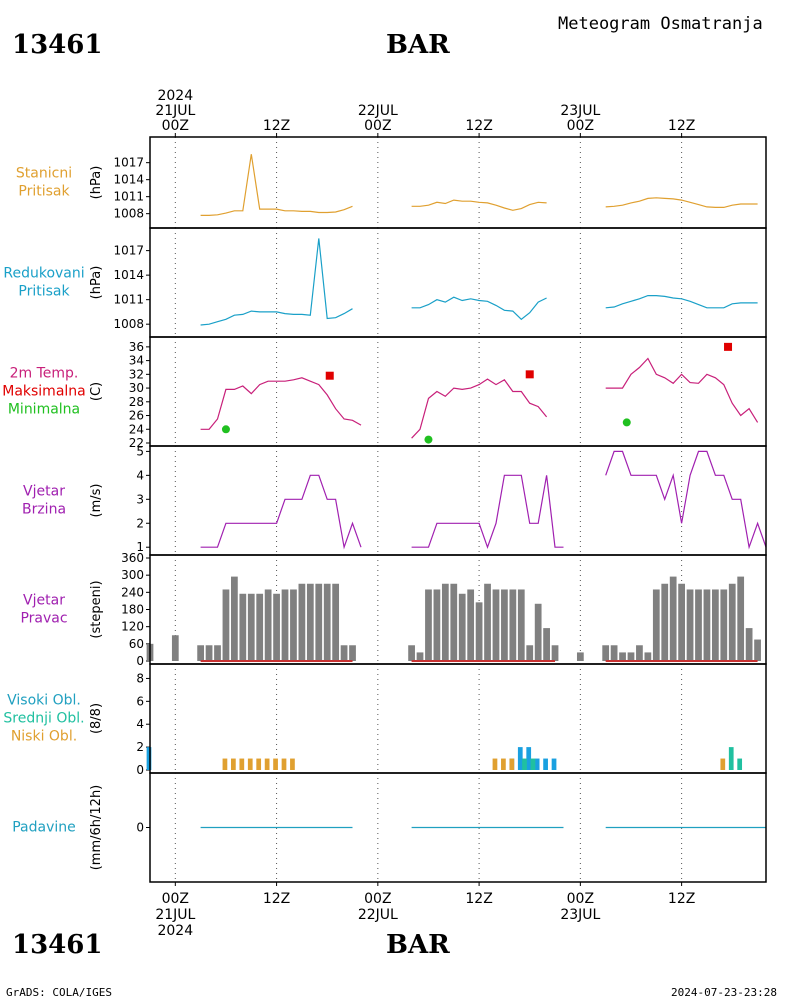 This screenshot has width=800, height=1000. I want to click on y-tick-label: 1011, so click(128, 300).